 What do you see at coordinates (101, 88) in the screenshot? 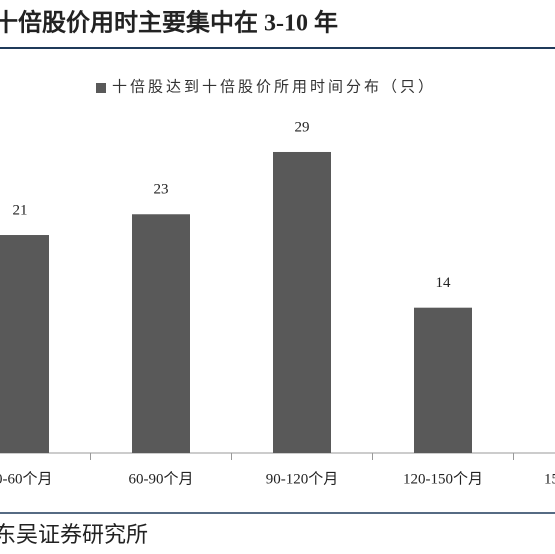
I see `legend-swatch` at bounding box center [101, 88].